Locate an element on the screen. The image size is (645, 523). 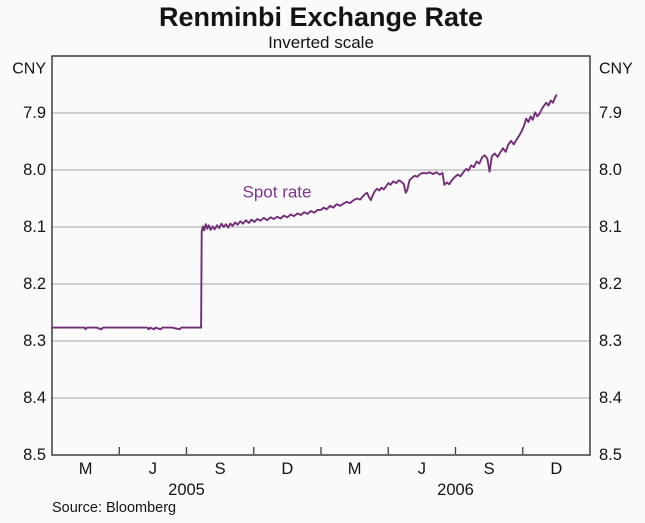
y-axis-label-left: 8.2 is located at coordinates (34, 284).